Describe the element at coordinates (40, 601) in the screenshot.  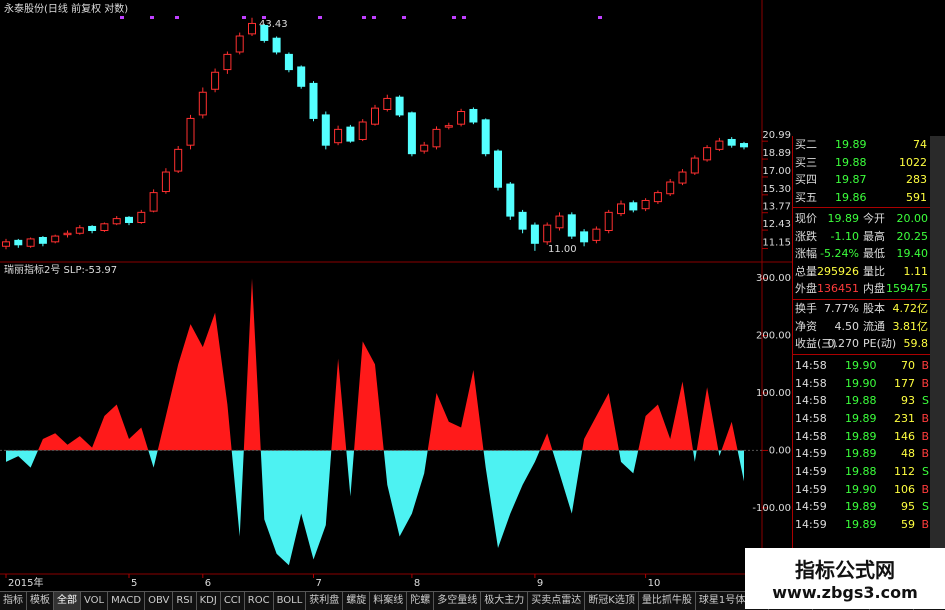
I see `tab: 模板` at that location.